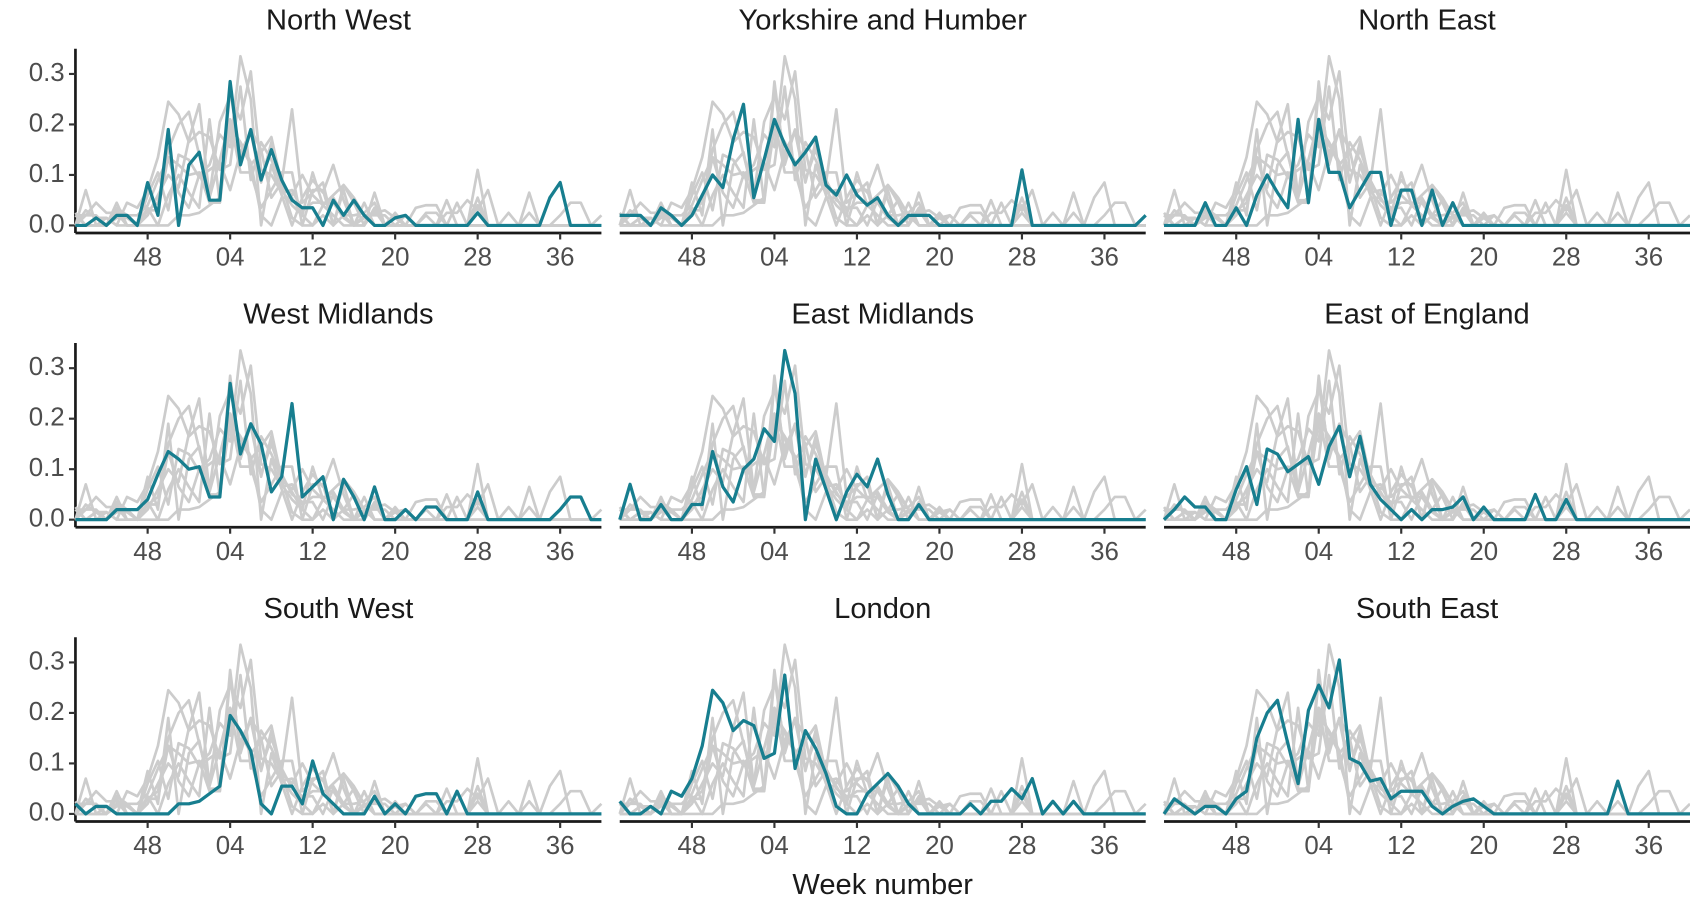 The height and width of the screenshot is (909, 1690). Describe the element at coordinates (339, 609) in the screenshot. I see `panel-title: South West` at that location.